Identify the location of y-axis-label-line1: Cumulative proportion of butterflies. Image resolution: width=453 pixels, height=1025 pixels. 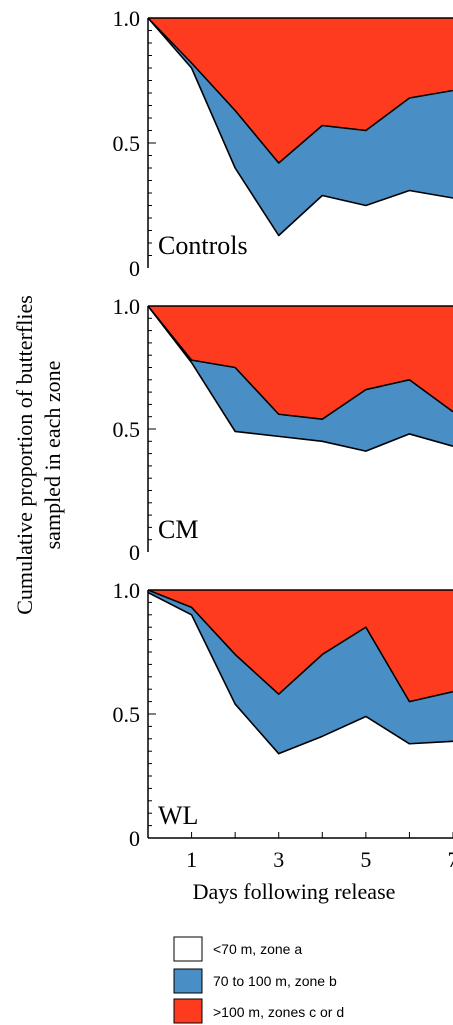
(24, 455).